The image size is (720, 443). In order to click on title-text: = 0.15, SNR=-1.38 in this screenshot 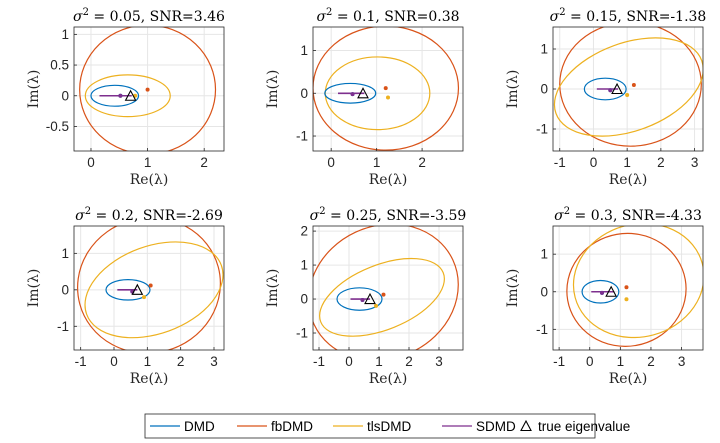, I will do `click(636, 17)`.